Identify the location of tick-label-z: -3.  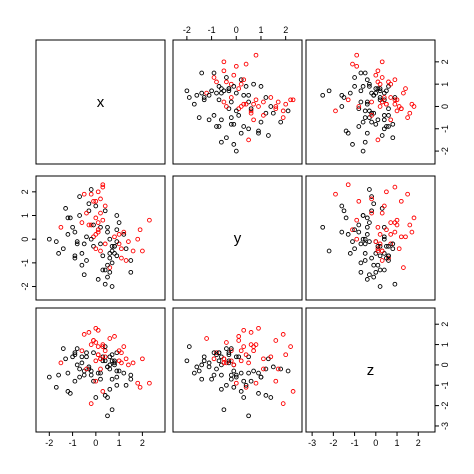
(312, 443).